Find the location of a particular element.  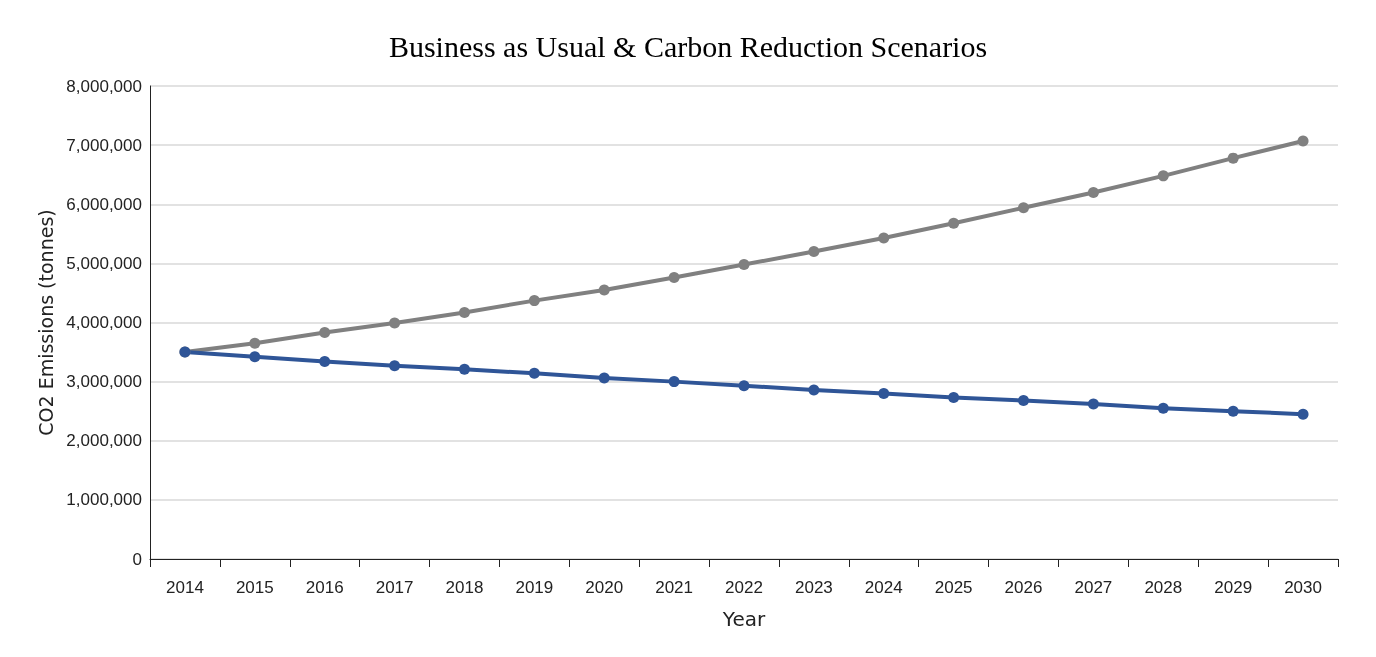

x-tick-label: 2014 is located at coordinates (185, 587).